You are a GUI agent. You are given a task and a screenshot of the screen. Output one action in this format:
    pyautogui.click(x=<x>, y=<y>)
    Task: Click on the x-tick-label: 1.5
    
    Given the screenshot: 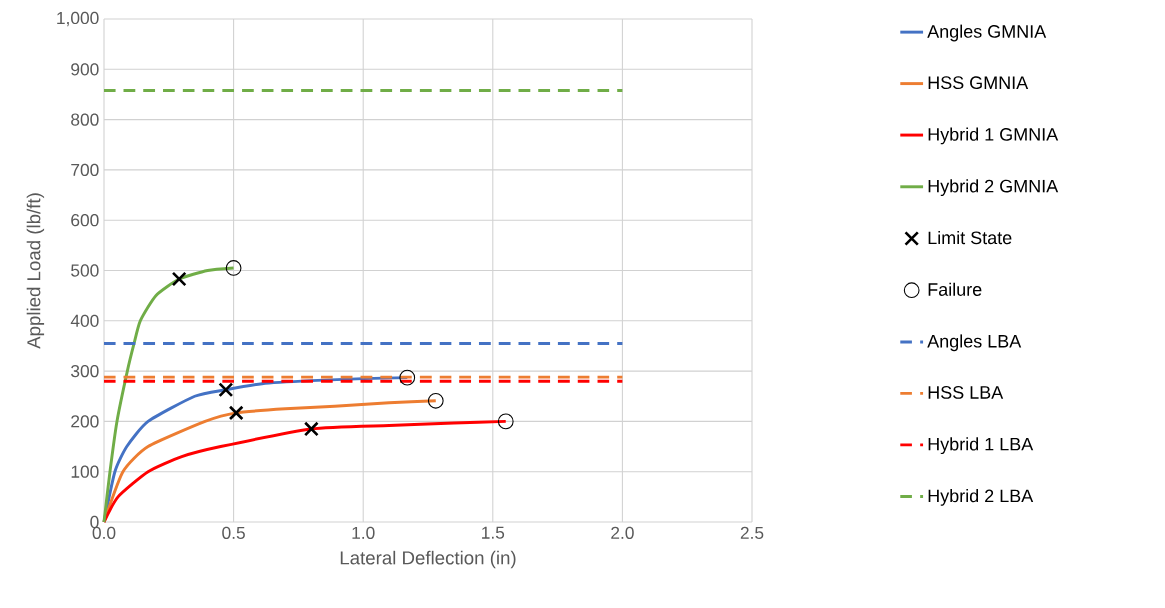 What is the action you would take?
    pyautogui.click(x=493, y=532)
    